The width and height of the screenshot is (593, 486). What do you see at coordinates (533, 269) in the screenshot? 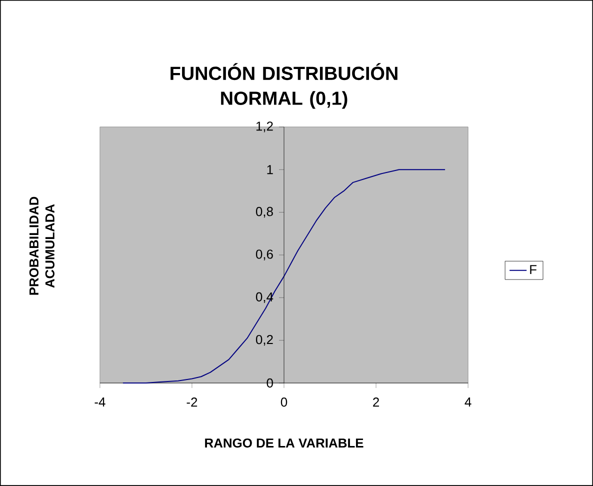
I see `legend-label: F` at bounding box center [533, 269].